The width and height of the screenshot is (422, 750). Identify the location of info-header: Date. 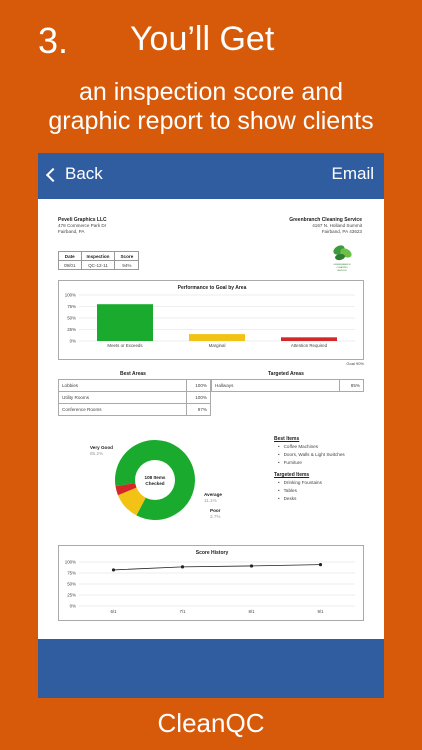
(70, 256).